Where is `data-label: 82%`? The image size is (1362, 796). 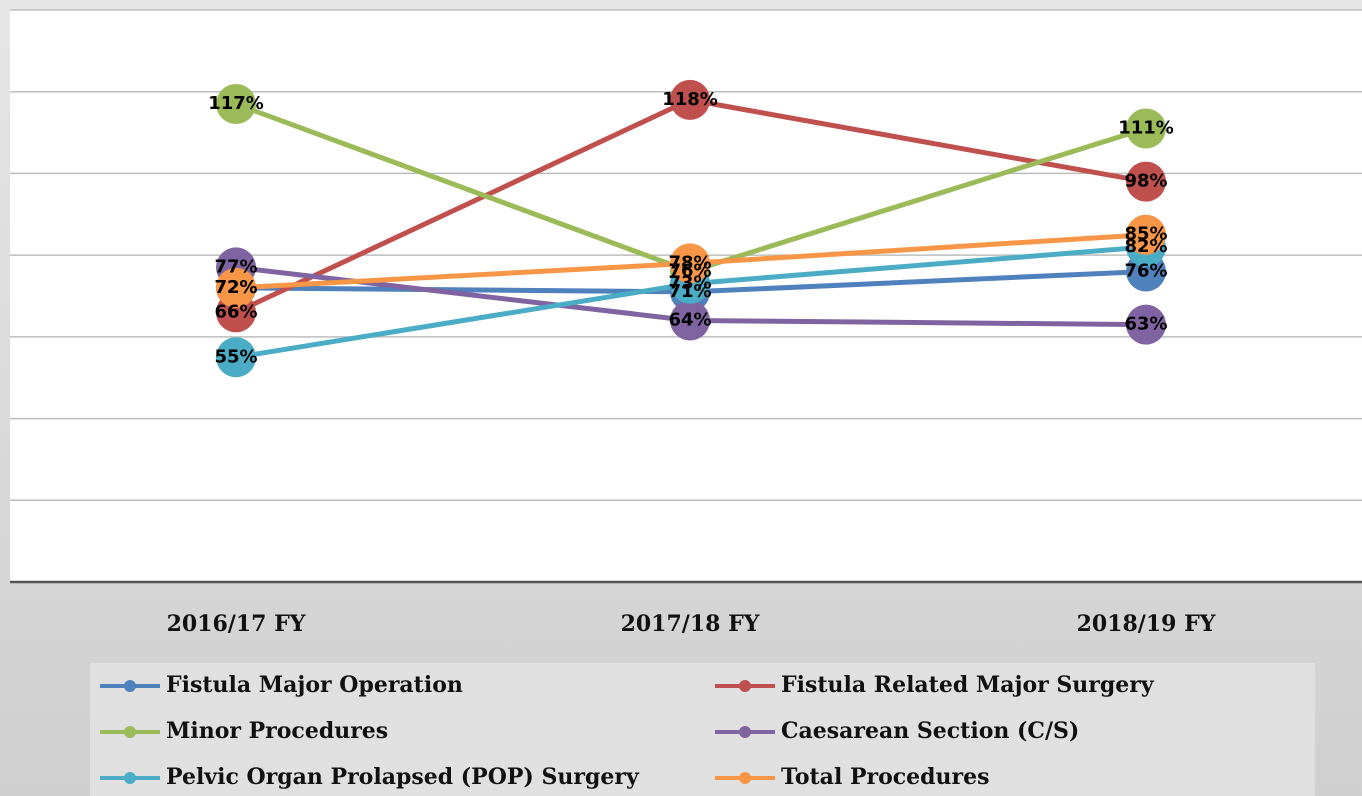
data-label: 82% is located at coordinates (1145, 246).